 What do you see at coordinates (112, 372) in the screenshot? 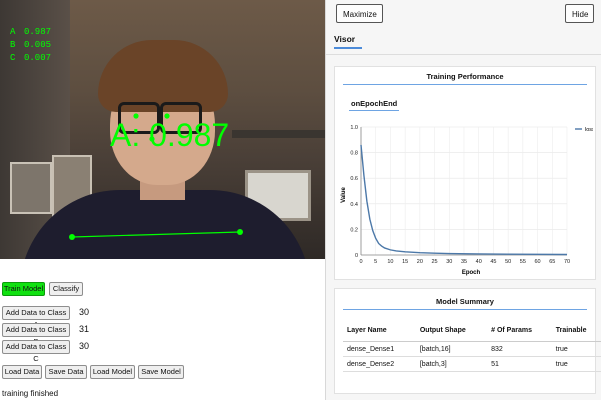
I see `load-model-button: Load Model` at bounding box center [112, 372].